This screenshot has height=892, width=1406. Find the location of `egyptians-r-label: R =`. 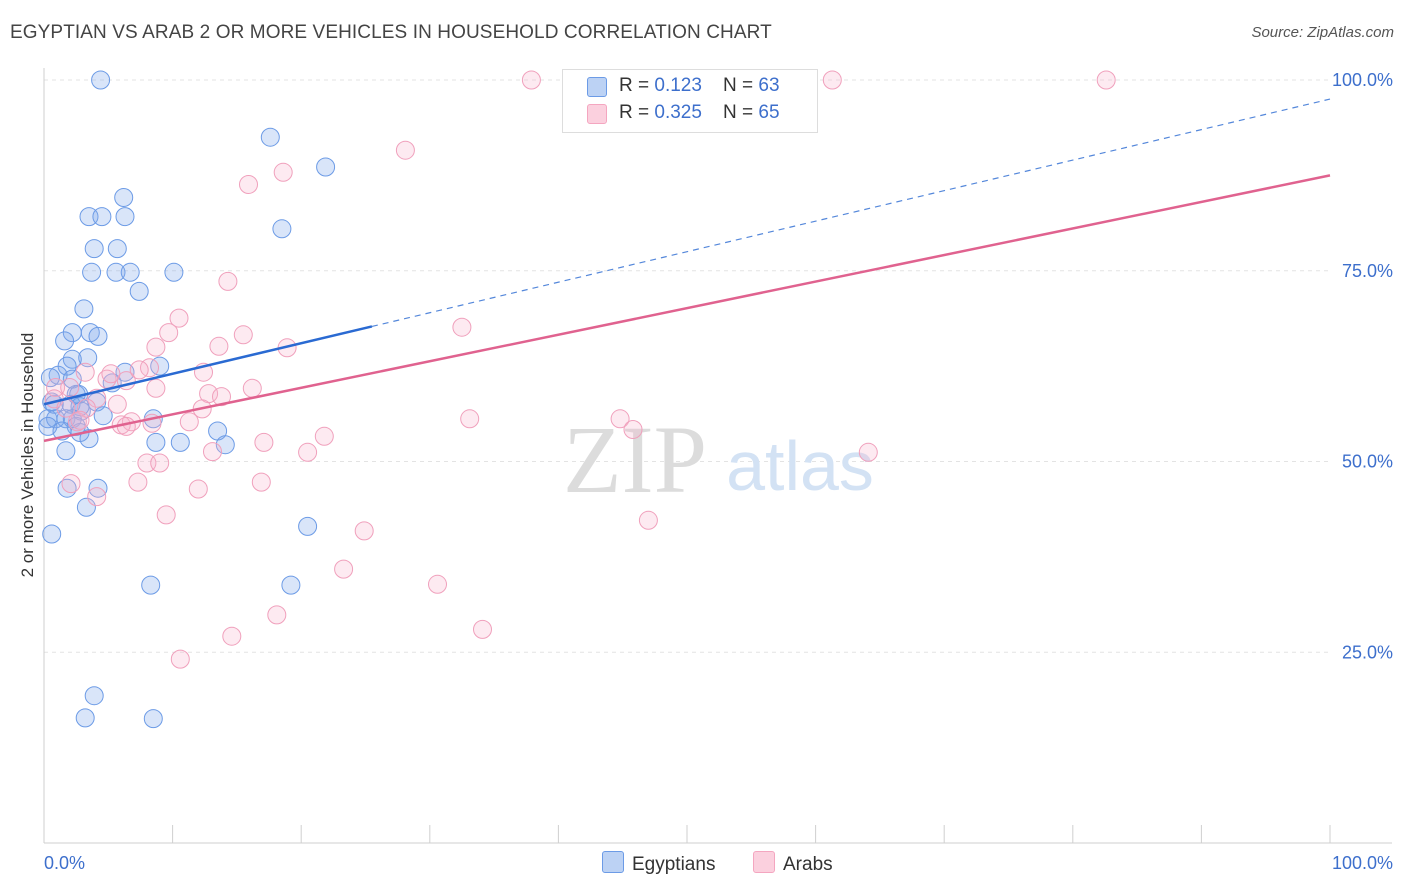

egyptians-r-label: R = is located at coordinates (637, 85).